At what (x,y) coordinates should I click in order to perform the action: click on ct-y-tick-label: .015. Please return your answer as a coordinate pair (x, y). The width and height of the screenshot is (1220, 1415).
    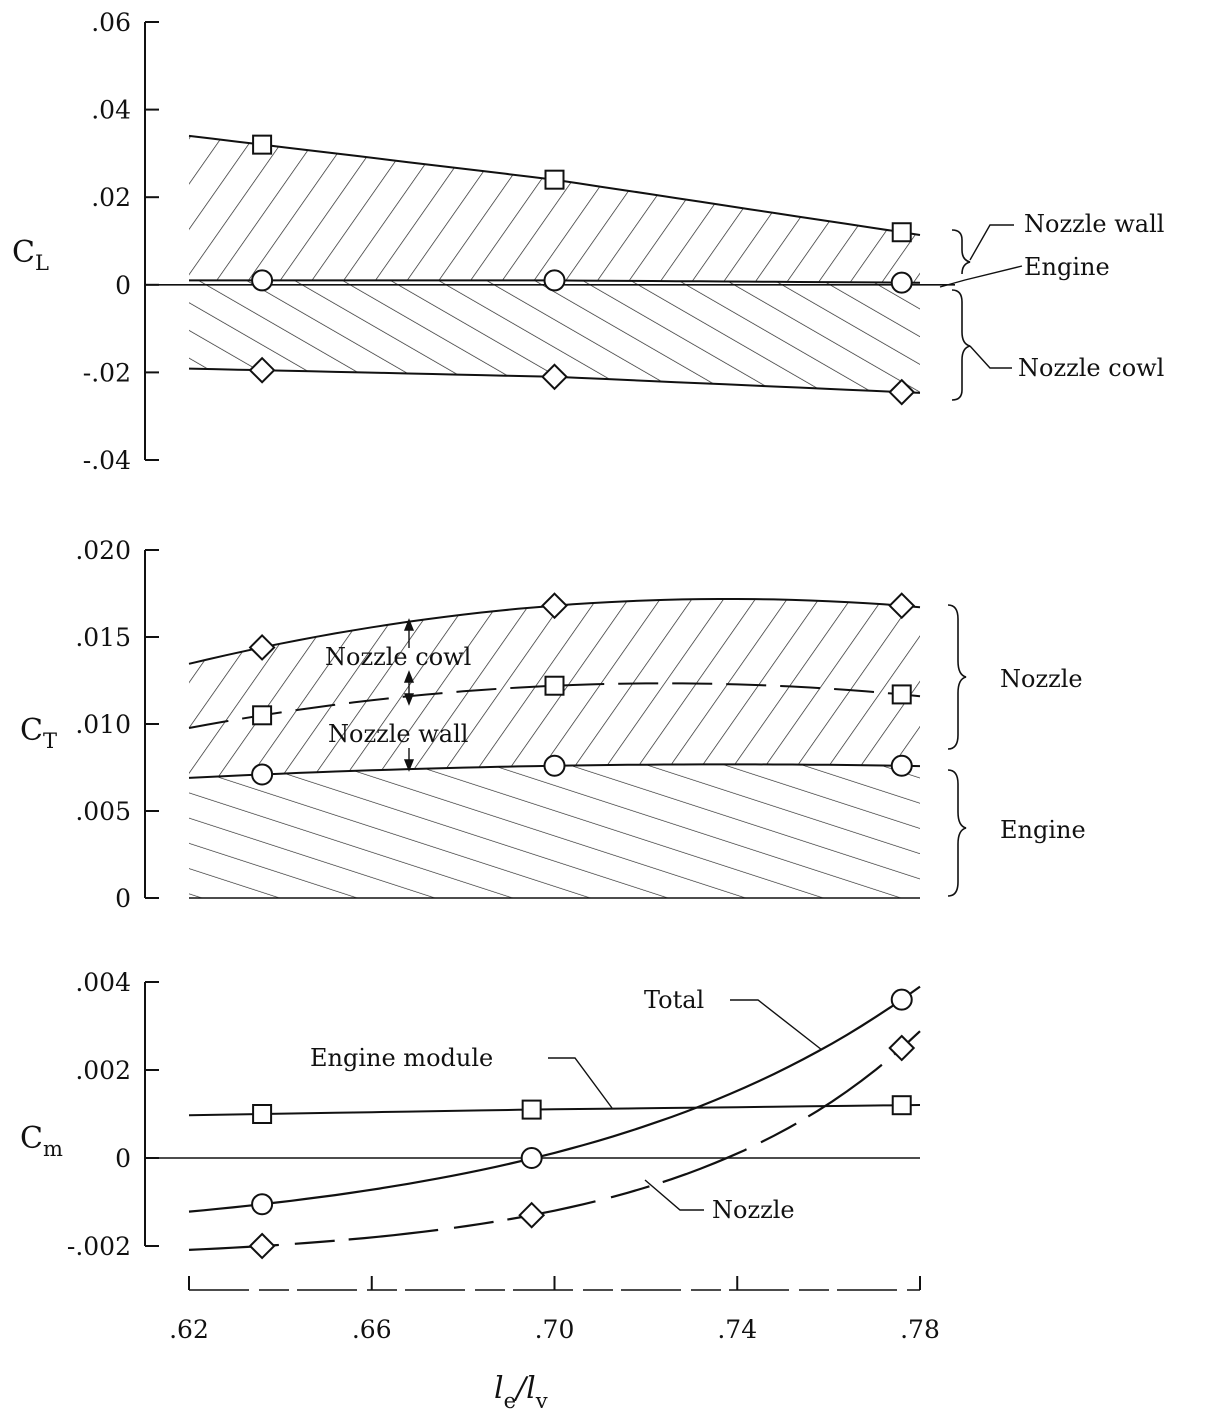
    Looking at the image, I should click on (103, 637).